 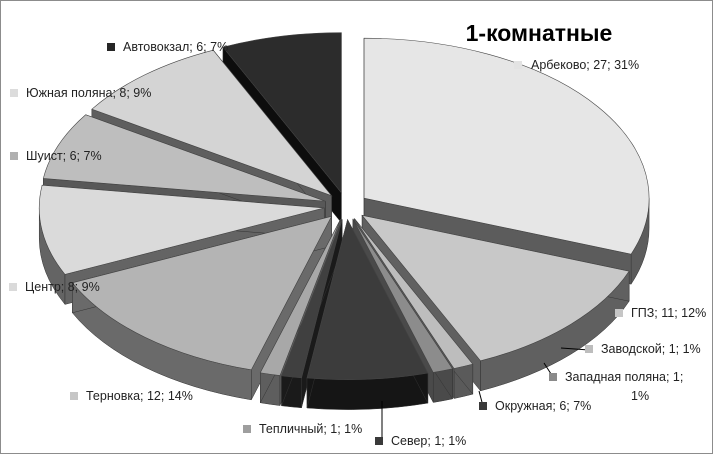 I want to click on data-label-южная-поляна: Южная поляна; 8; 9%, so click(x=80, y=93).